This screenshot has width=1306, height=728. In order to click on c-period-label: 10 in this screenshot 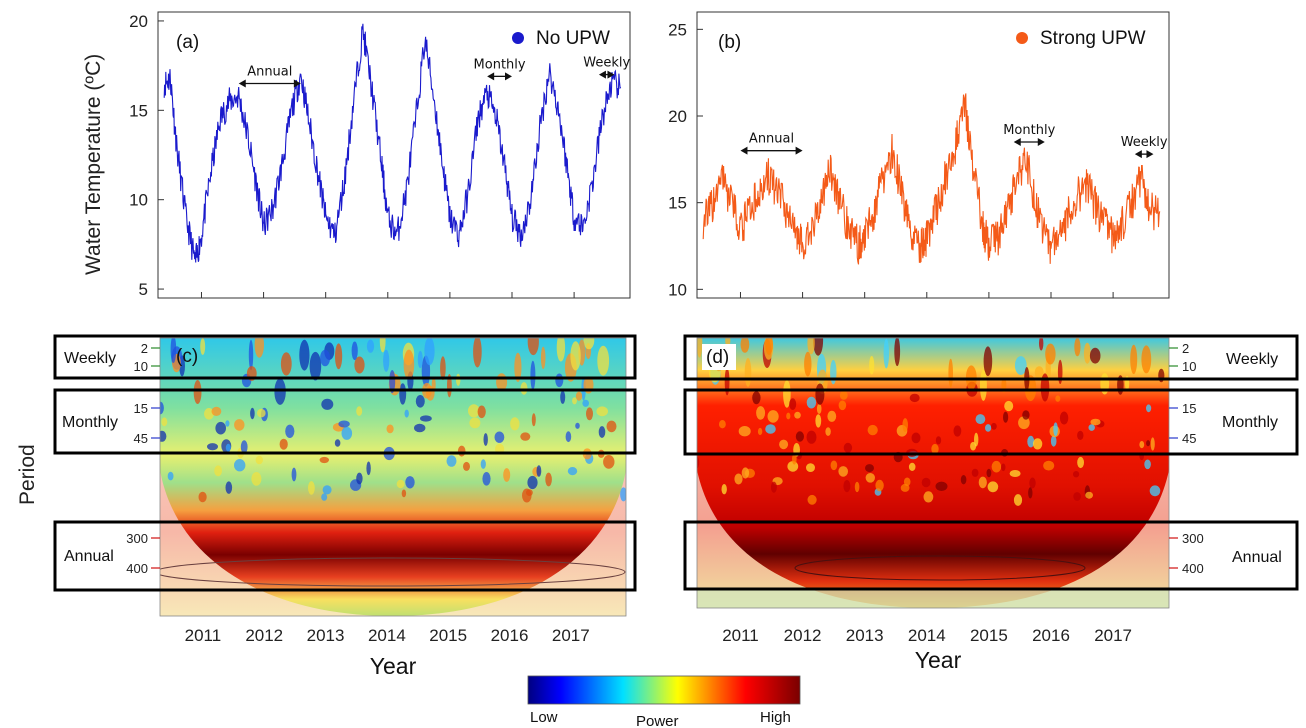, I will do `click(141, 366)`.